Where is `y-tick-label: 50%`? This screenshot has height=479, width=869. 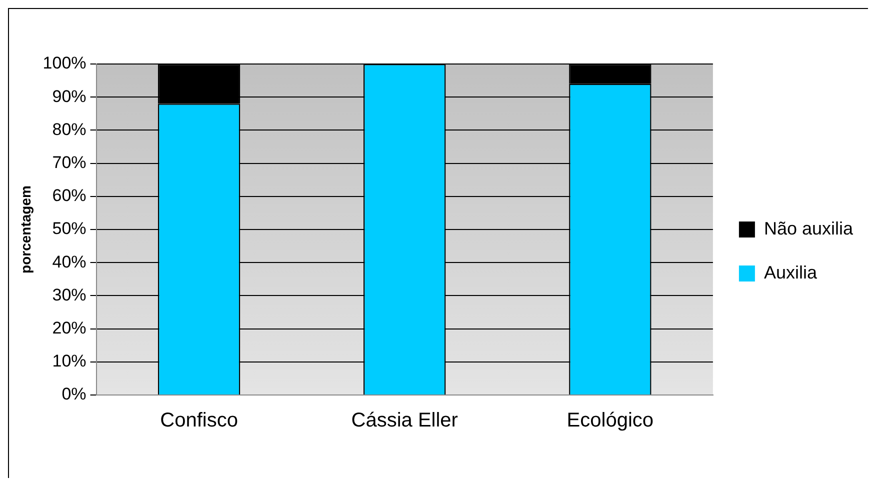 y-tick-label: 50% is located at coordinates (69, 228).